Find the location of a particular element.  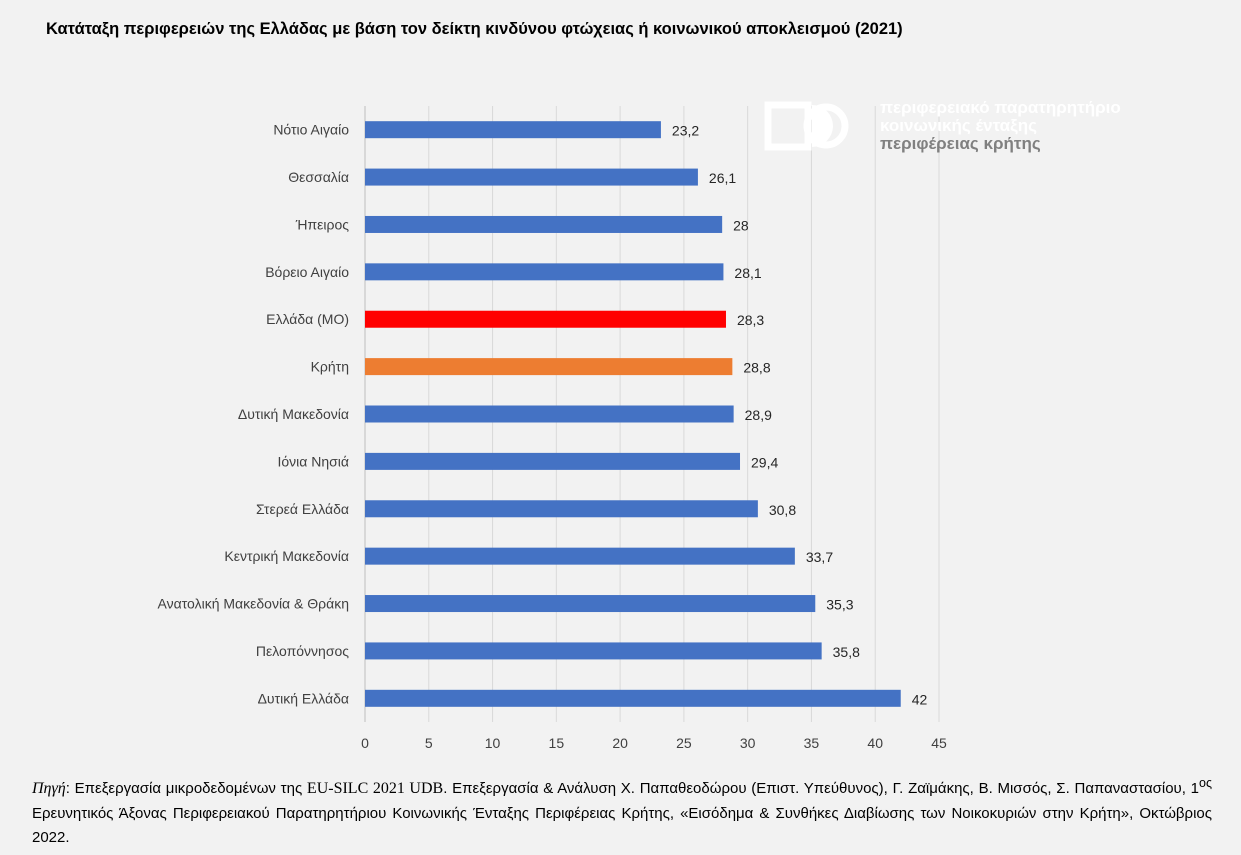

data-label: 23,2 is located at coordinates (685, 131).